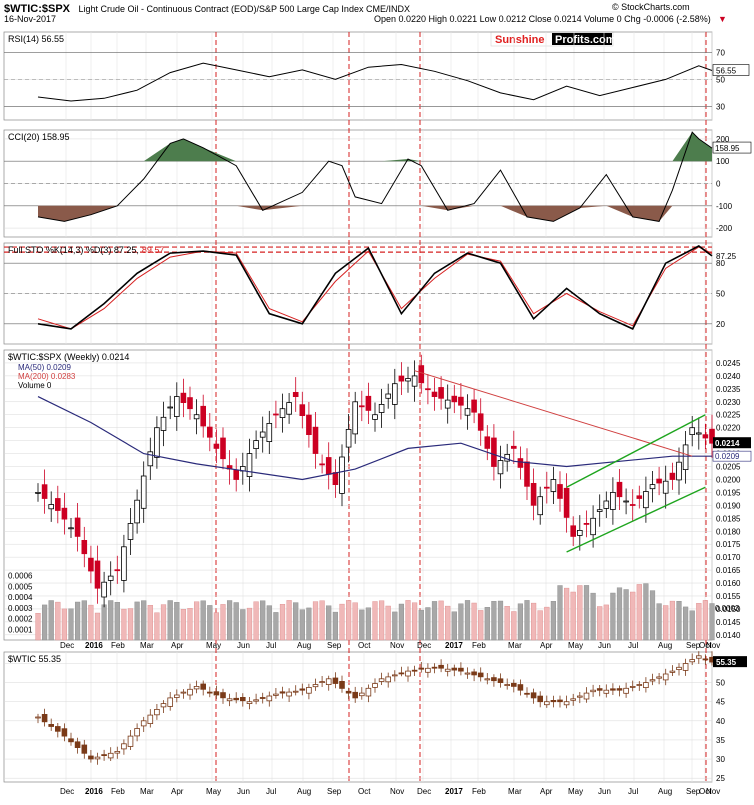 The image size is (754, 805). Describe the element at coordinates (728, 415) in the screenshot. I see `y-tick-label: 0.0225` at that location.